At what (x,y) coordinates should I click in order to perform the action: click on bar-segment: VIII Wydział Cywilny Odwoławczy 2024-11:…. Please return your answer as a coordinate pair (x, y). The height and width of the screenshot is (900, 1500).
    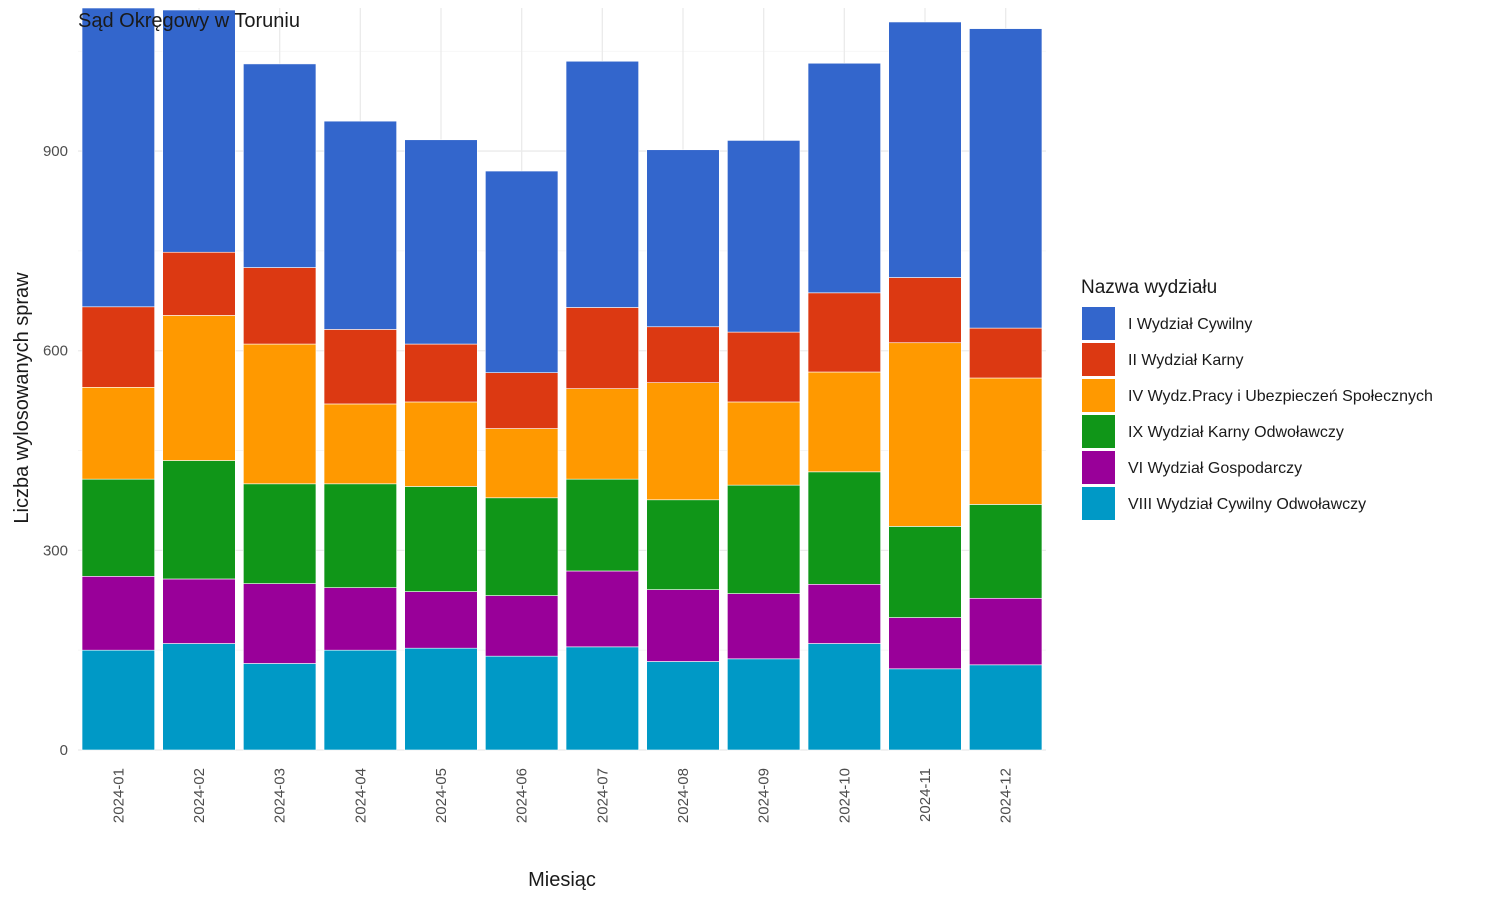
    Looking at the image, I should click on (925, 709).